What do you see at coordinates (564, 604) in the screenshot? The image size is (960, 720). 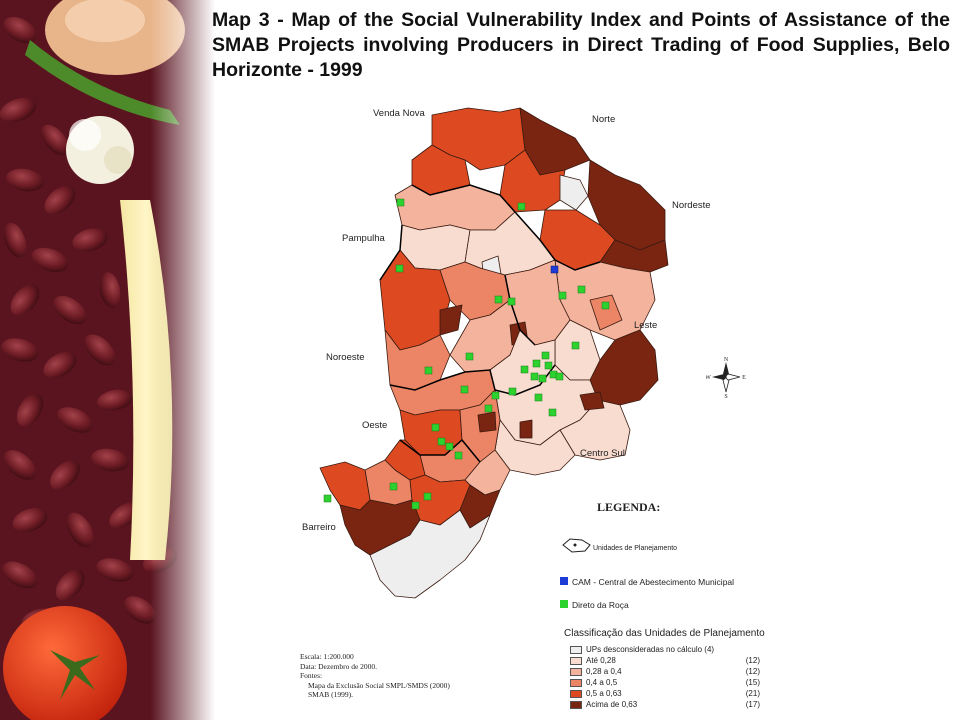 I see `legend-direto-swatch` at bounding box center [564, 604].